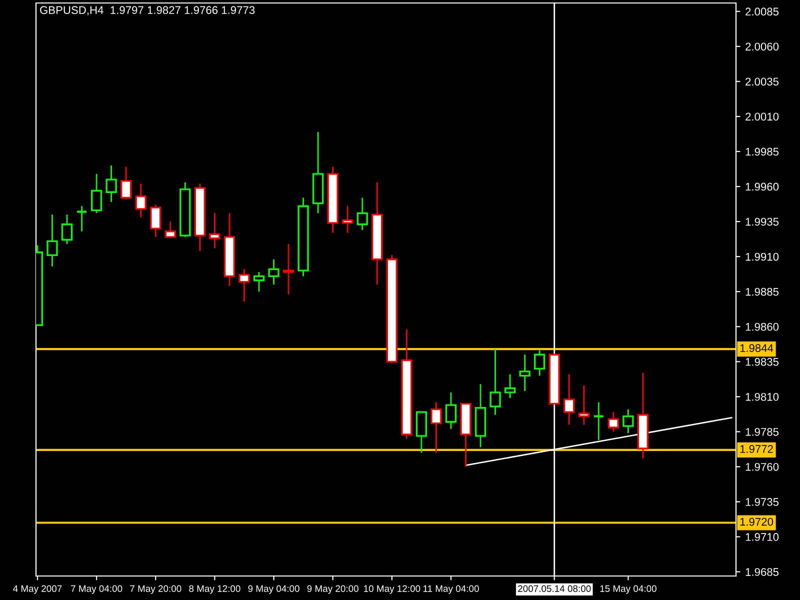 The height and width of the screenshot is (600, 800). Describe the element at coordinates (757, 348) in the screenshot. I see `ref-line-label: 1.9844` at that location.